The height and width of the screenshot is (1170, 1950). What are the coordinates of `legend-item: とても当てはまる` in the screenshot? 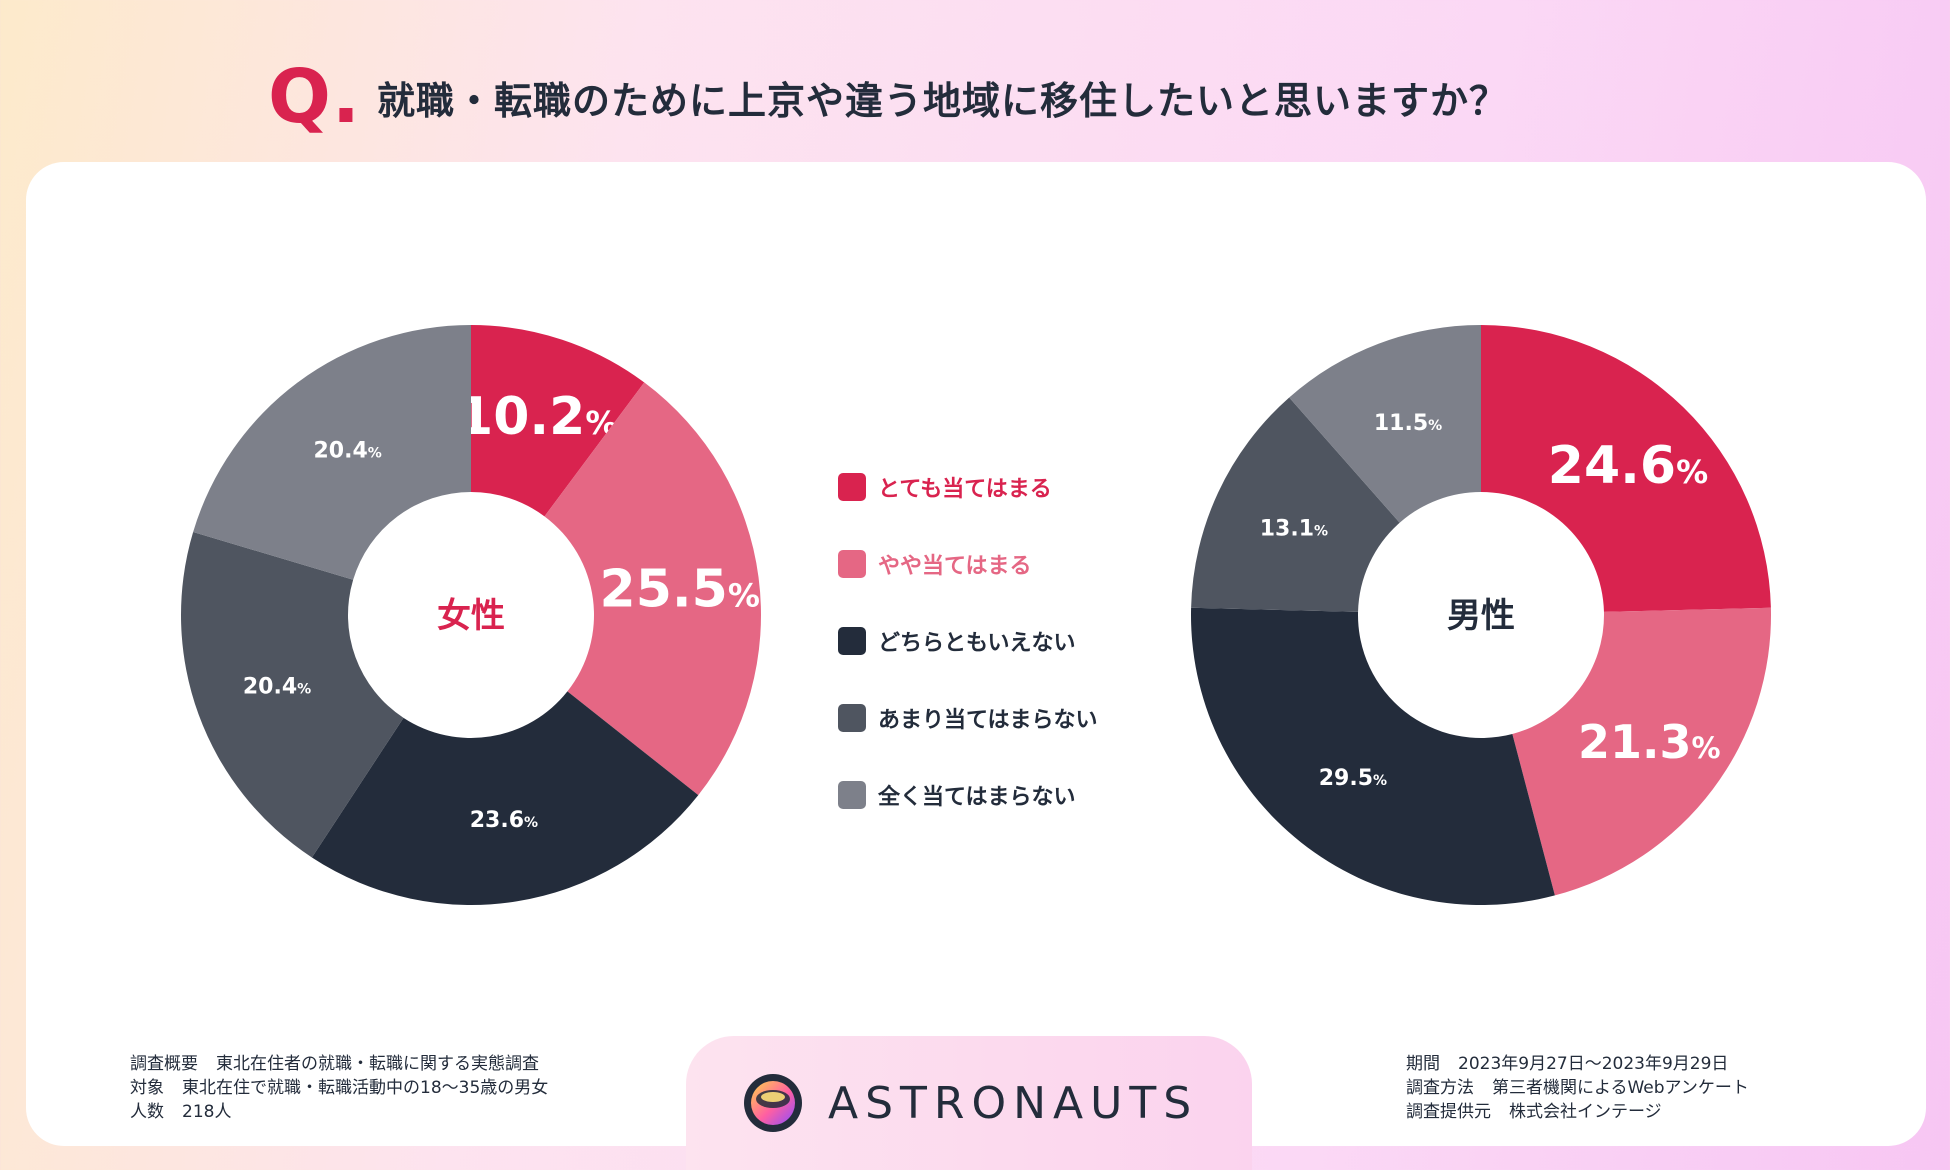 It's located at (968, 486).